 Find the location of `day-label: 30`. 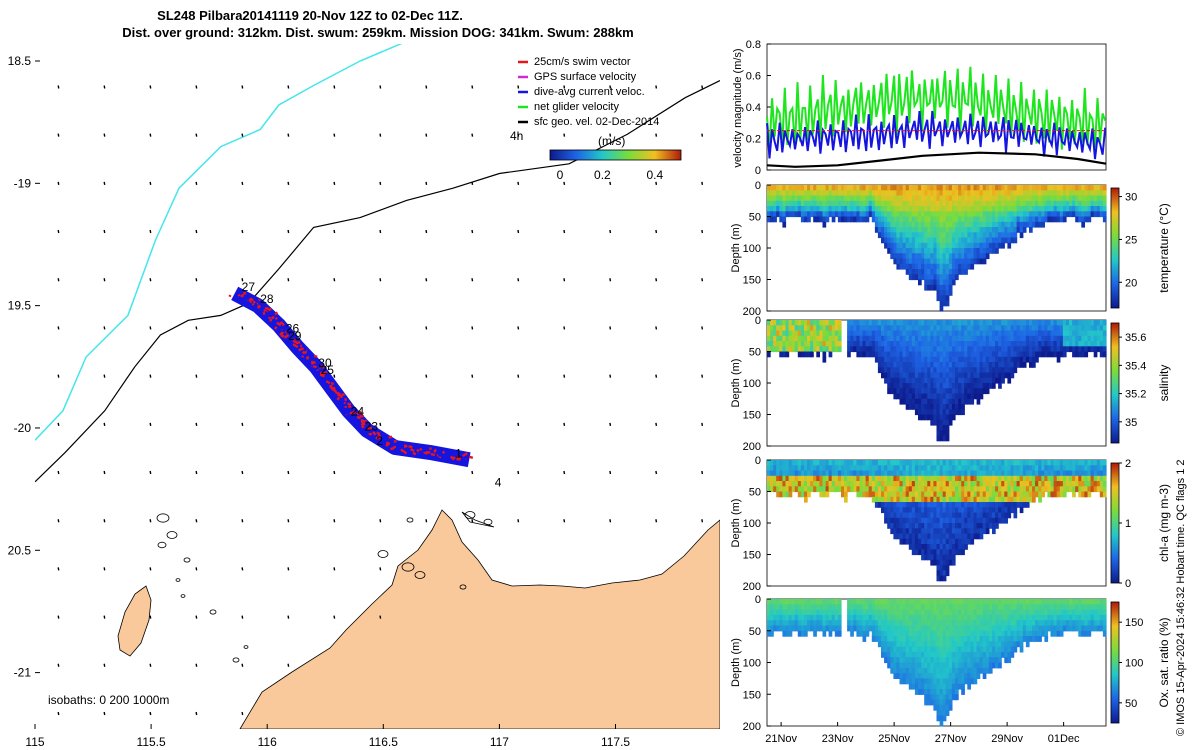

day-label: 30 is located at coordinates (325, 363).